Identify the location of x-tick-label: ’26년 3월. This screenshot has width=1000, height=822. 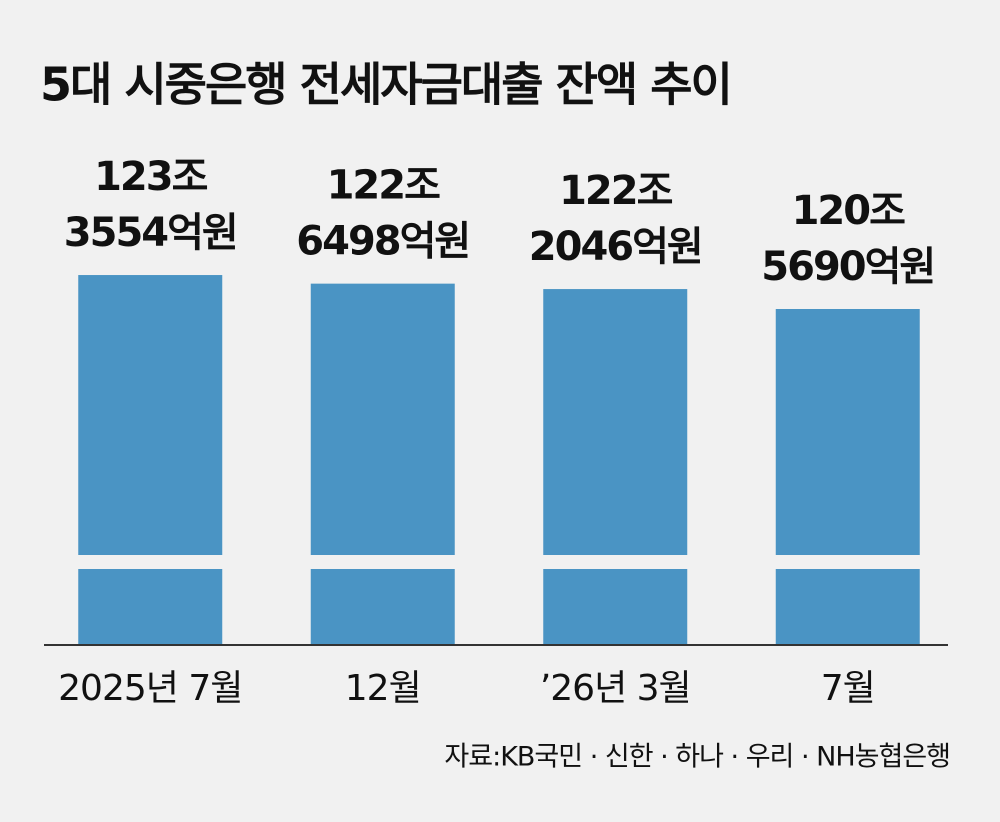
(615, 688).